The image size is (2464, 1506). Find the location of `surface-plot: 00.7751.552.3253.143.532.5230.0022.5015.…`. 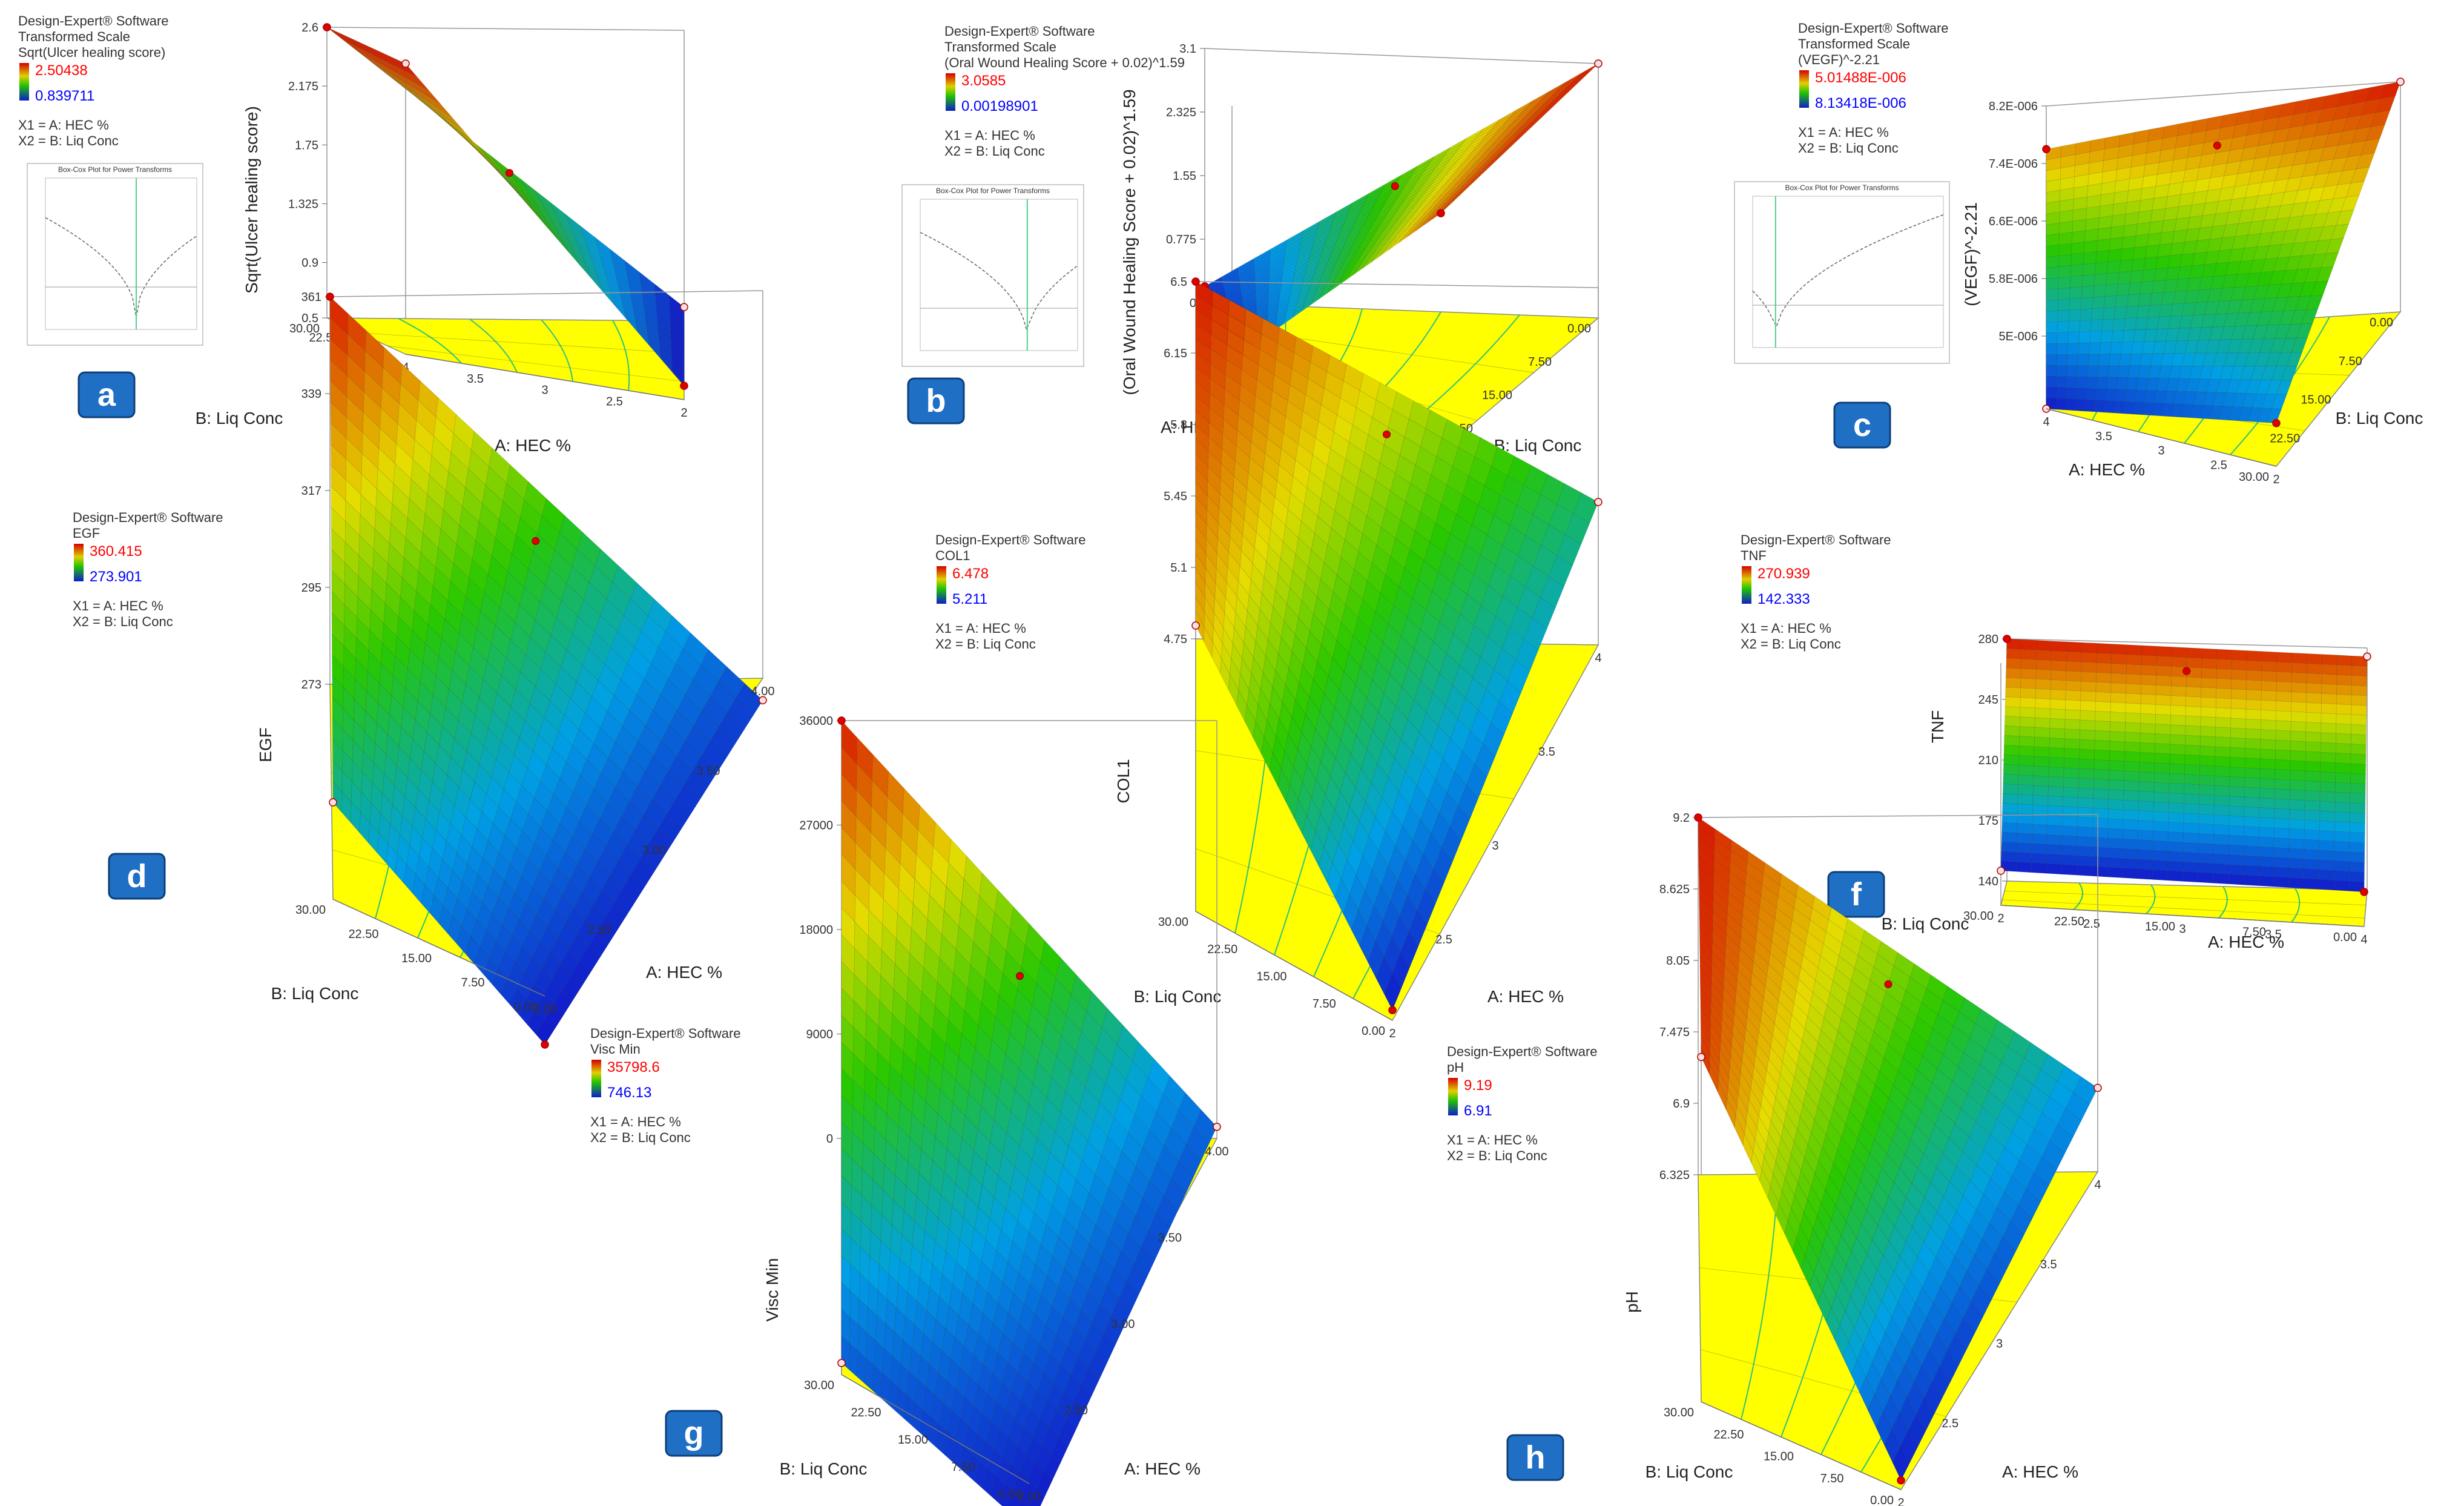

surface-plot: 00.7751.552.3253.143.532.5230.0022.5015.… is located at coordinates (1361, 256).